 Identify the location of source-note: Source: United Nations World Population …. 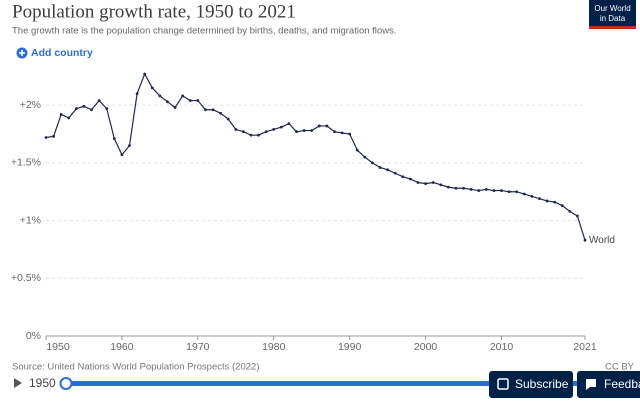
(135, 367).